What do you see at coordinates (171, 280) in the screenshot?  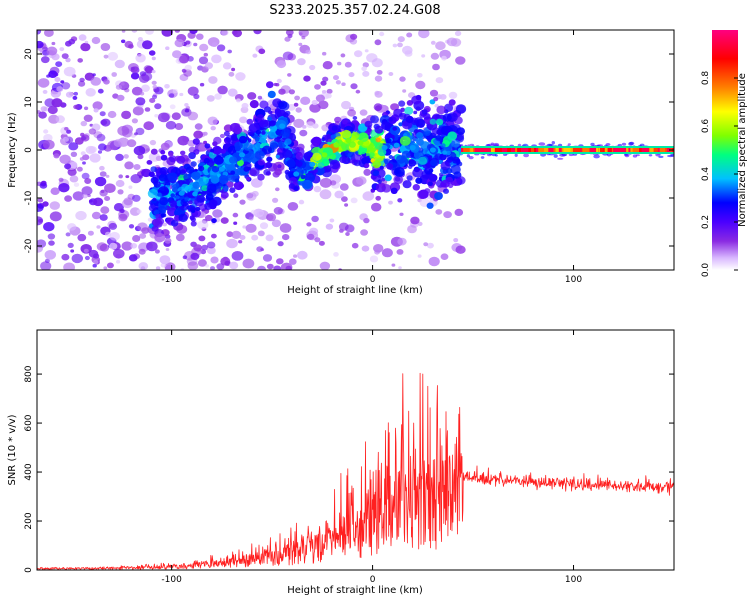 I see `x-tick-label: -100` at bounding box center [171, 280].